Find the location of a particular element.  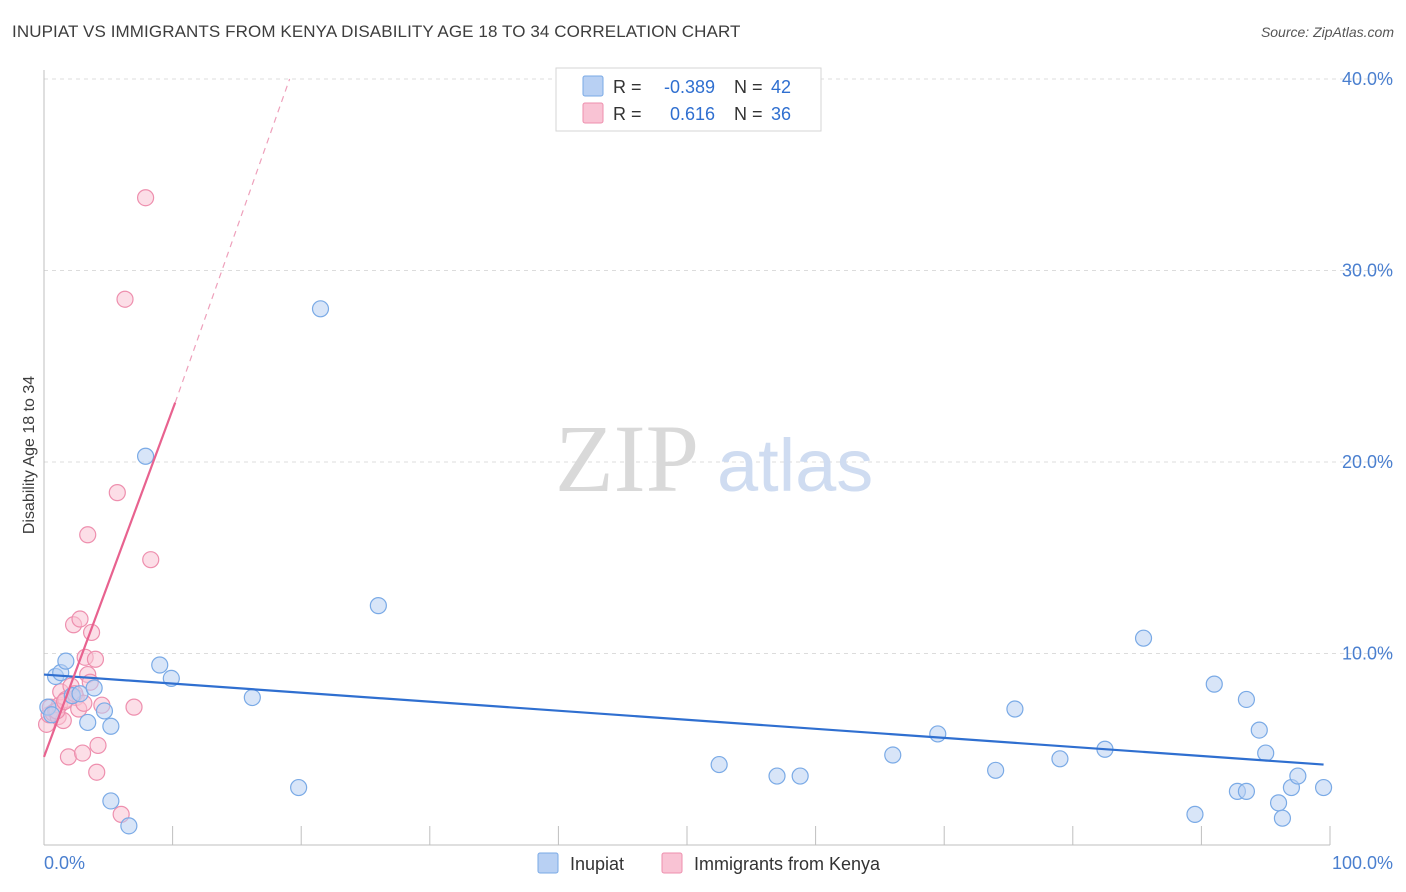

legend-r-label-kenya: R = is located at coordinates (627, 114).